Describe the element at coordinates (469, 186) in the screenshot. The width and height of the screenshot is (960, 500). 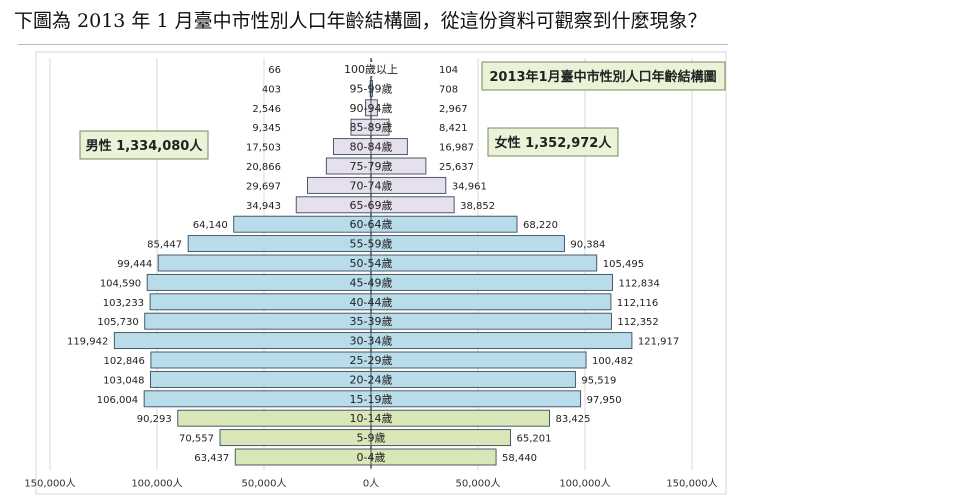
I see `female-value-label: 34,961` at that location.